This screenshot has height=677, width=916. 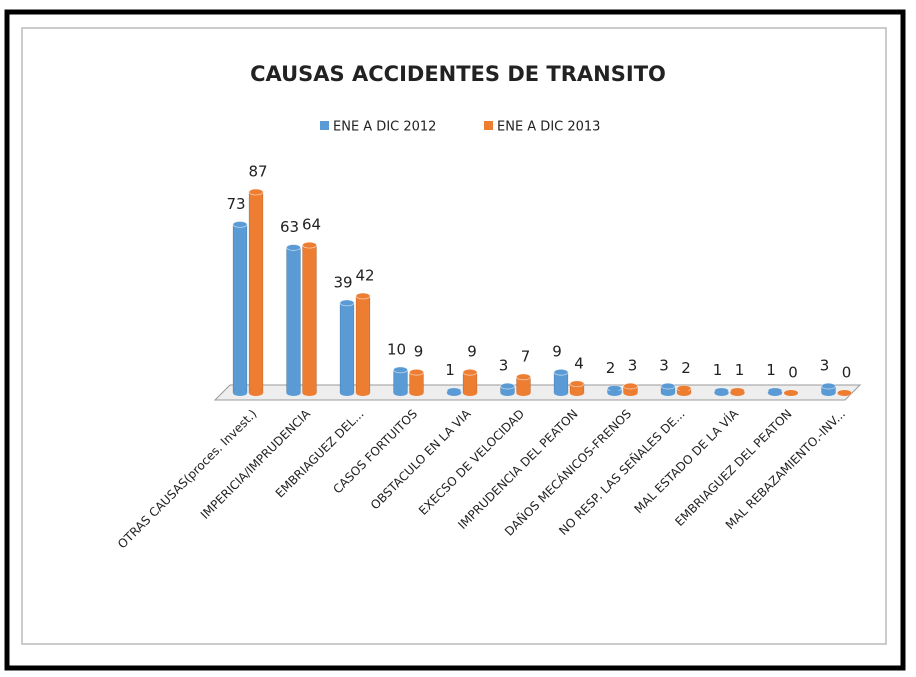 What do you see at coordinates (289, 227) in the screenshot?
I see `data-label: 63` at bounding box center [289, 227].